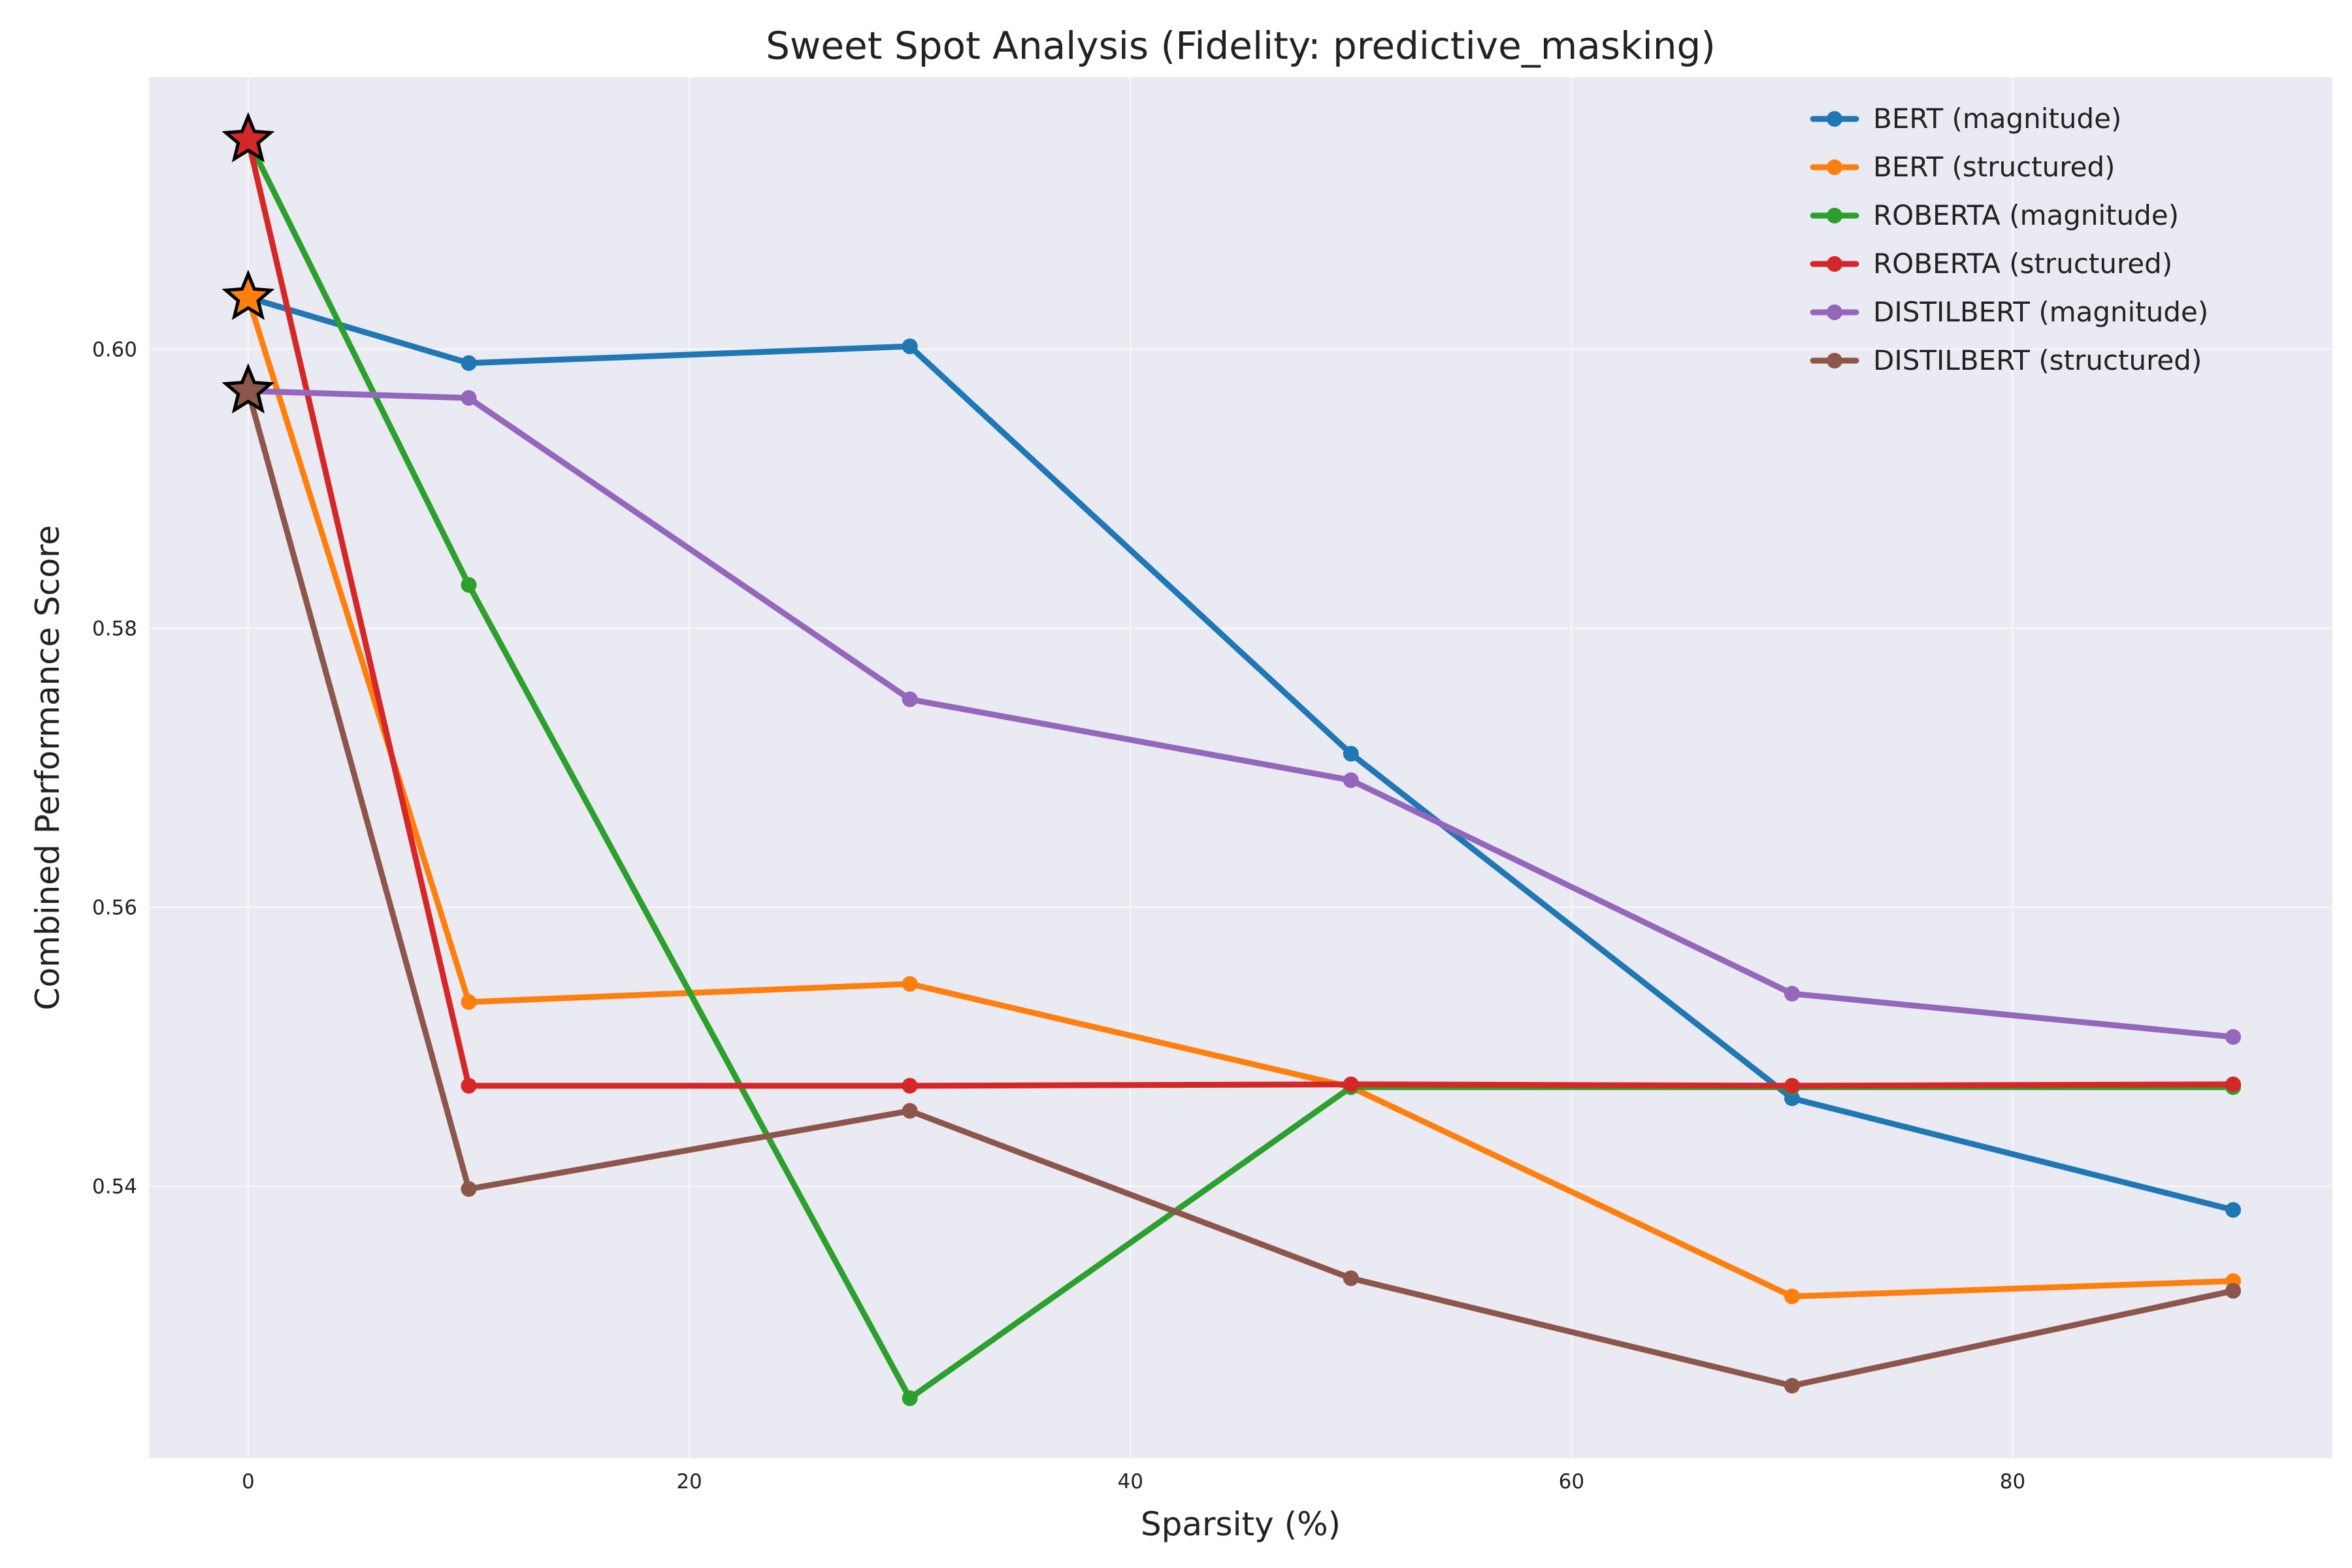  What do you see at coordinates (1241, 1524) in the screenshot?
I see `x-axis-label: Sparsity (%)` at bounding box center [1241, 1524].